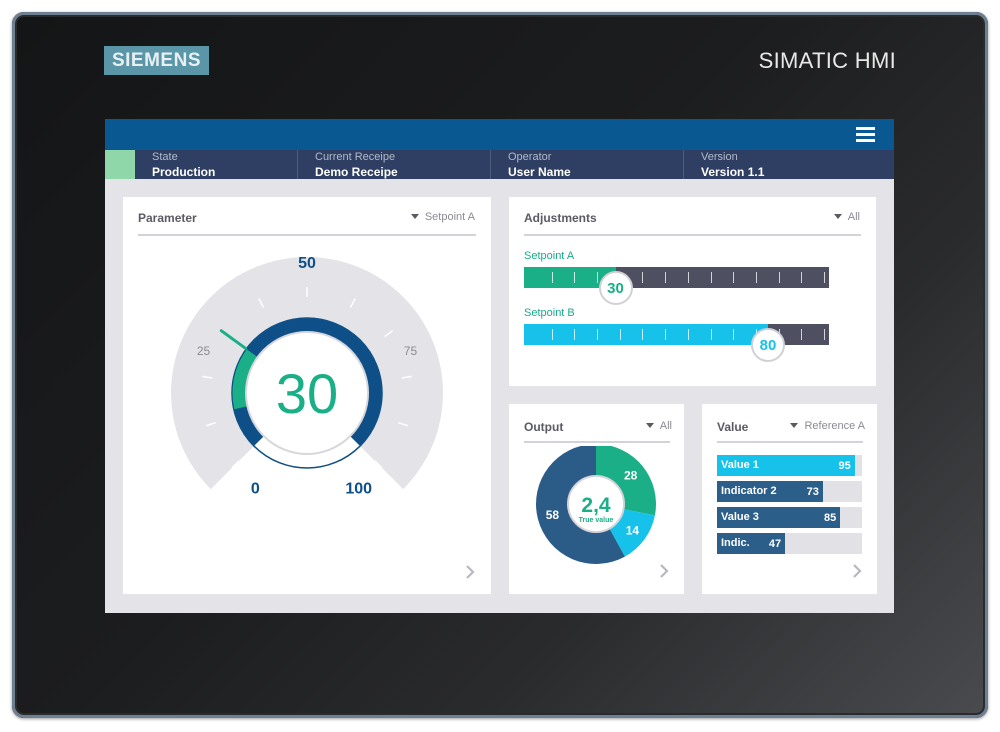 The width and height of the screenshot is (1000, 732). I want to click on output-true-value-caption: True value, so click(596, 520).